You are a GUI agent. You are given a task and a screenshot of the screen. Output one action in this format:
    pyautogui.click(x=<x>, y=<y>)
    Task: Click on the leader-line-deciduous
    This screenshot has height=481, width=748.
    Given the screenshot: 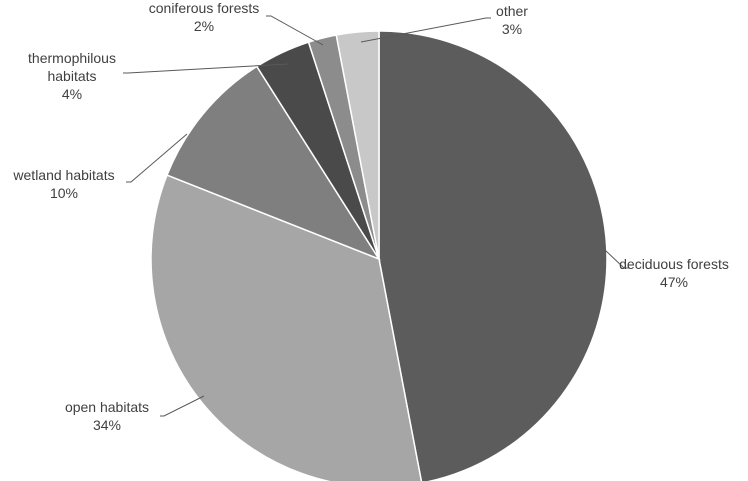 What is the action you would take?
    pyautogui.click(x=616, y=259)
    